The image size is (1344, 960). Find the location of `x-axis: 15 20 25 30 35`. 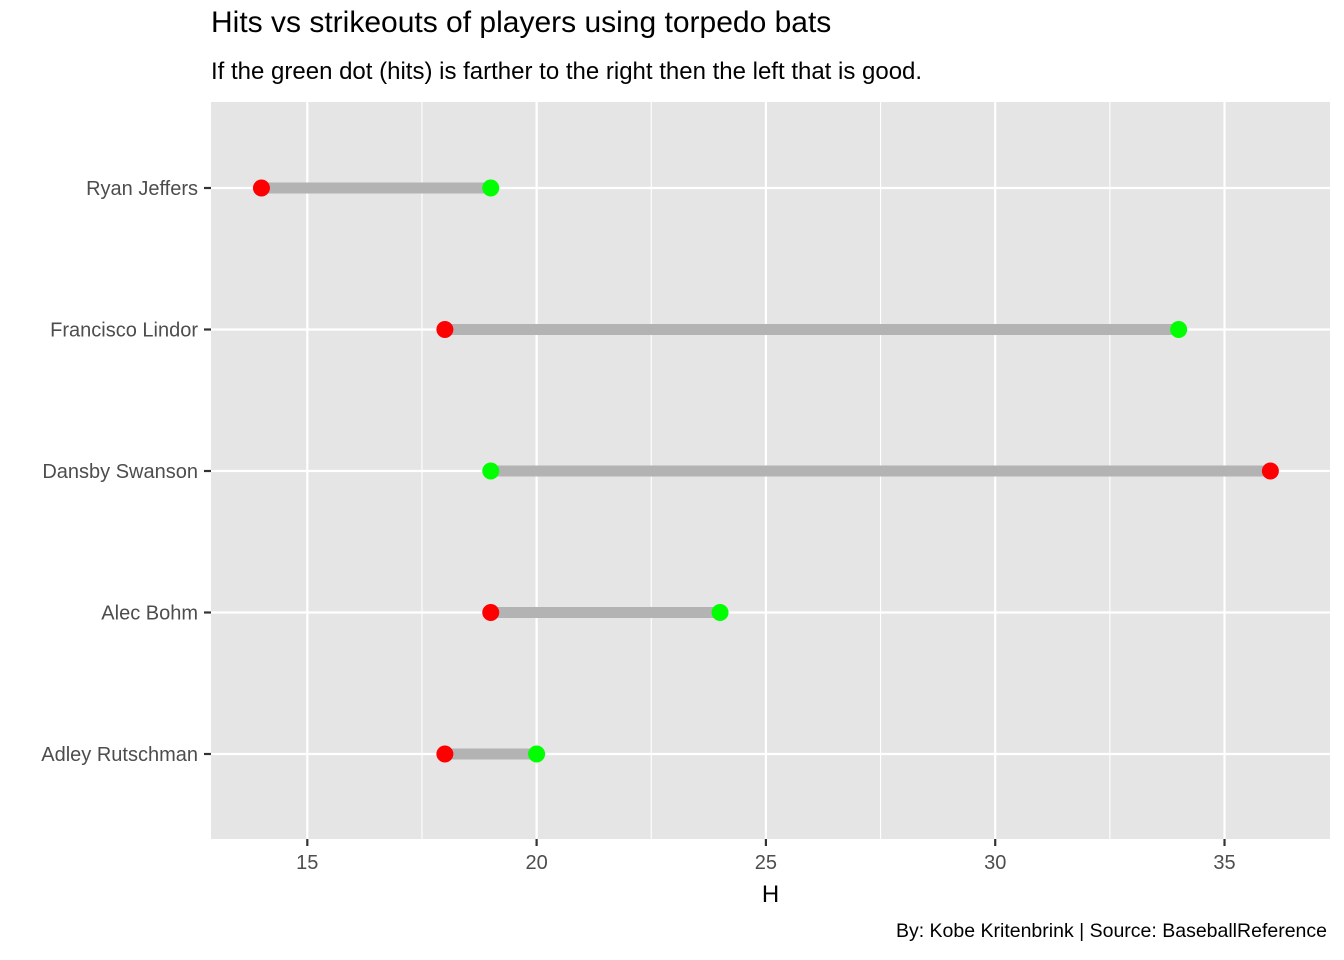

x-axis: 15 20 25 30 35 is located at coordinates (766, 856).